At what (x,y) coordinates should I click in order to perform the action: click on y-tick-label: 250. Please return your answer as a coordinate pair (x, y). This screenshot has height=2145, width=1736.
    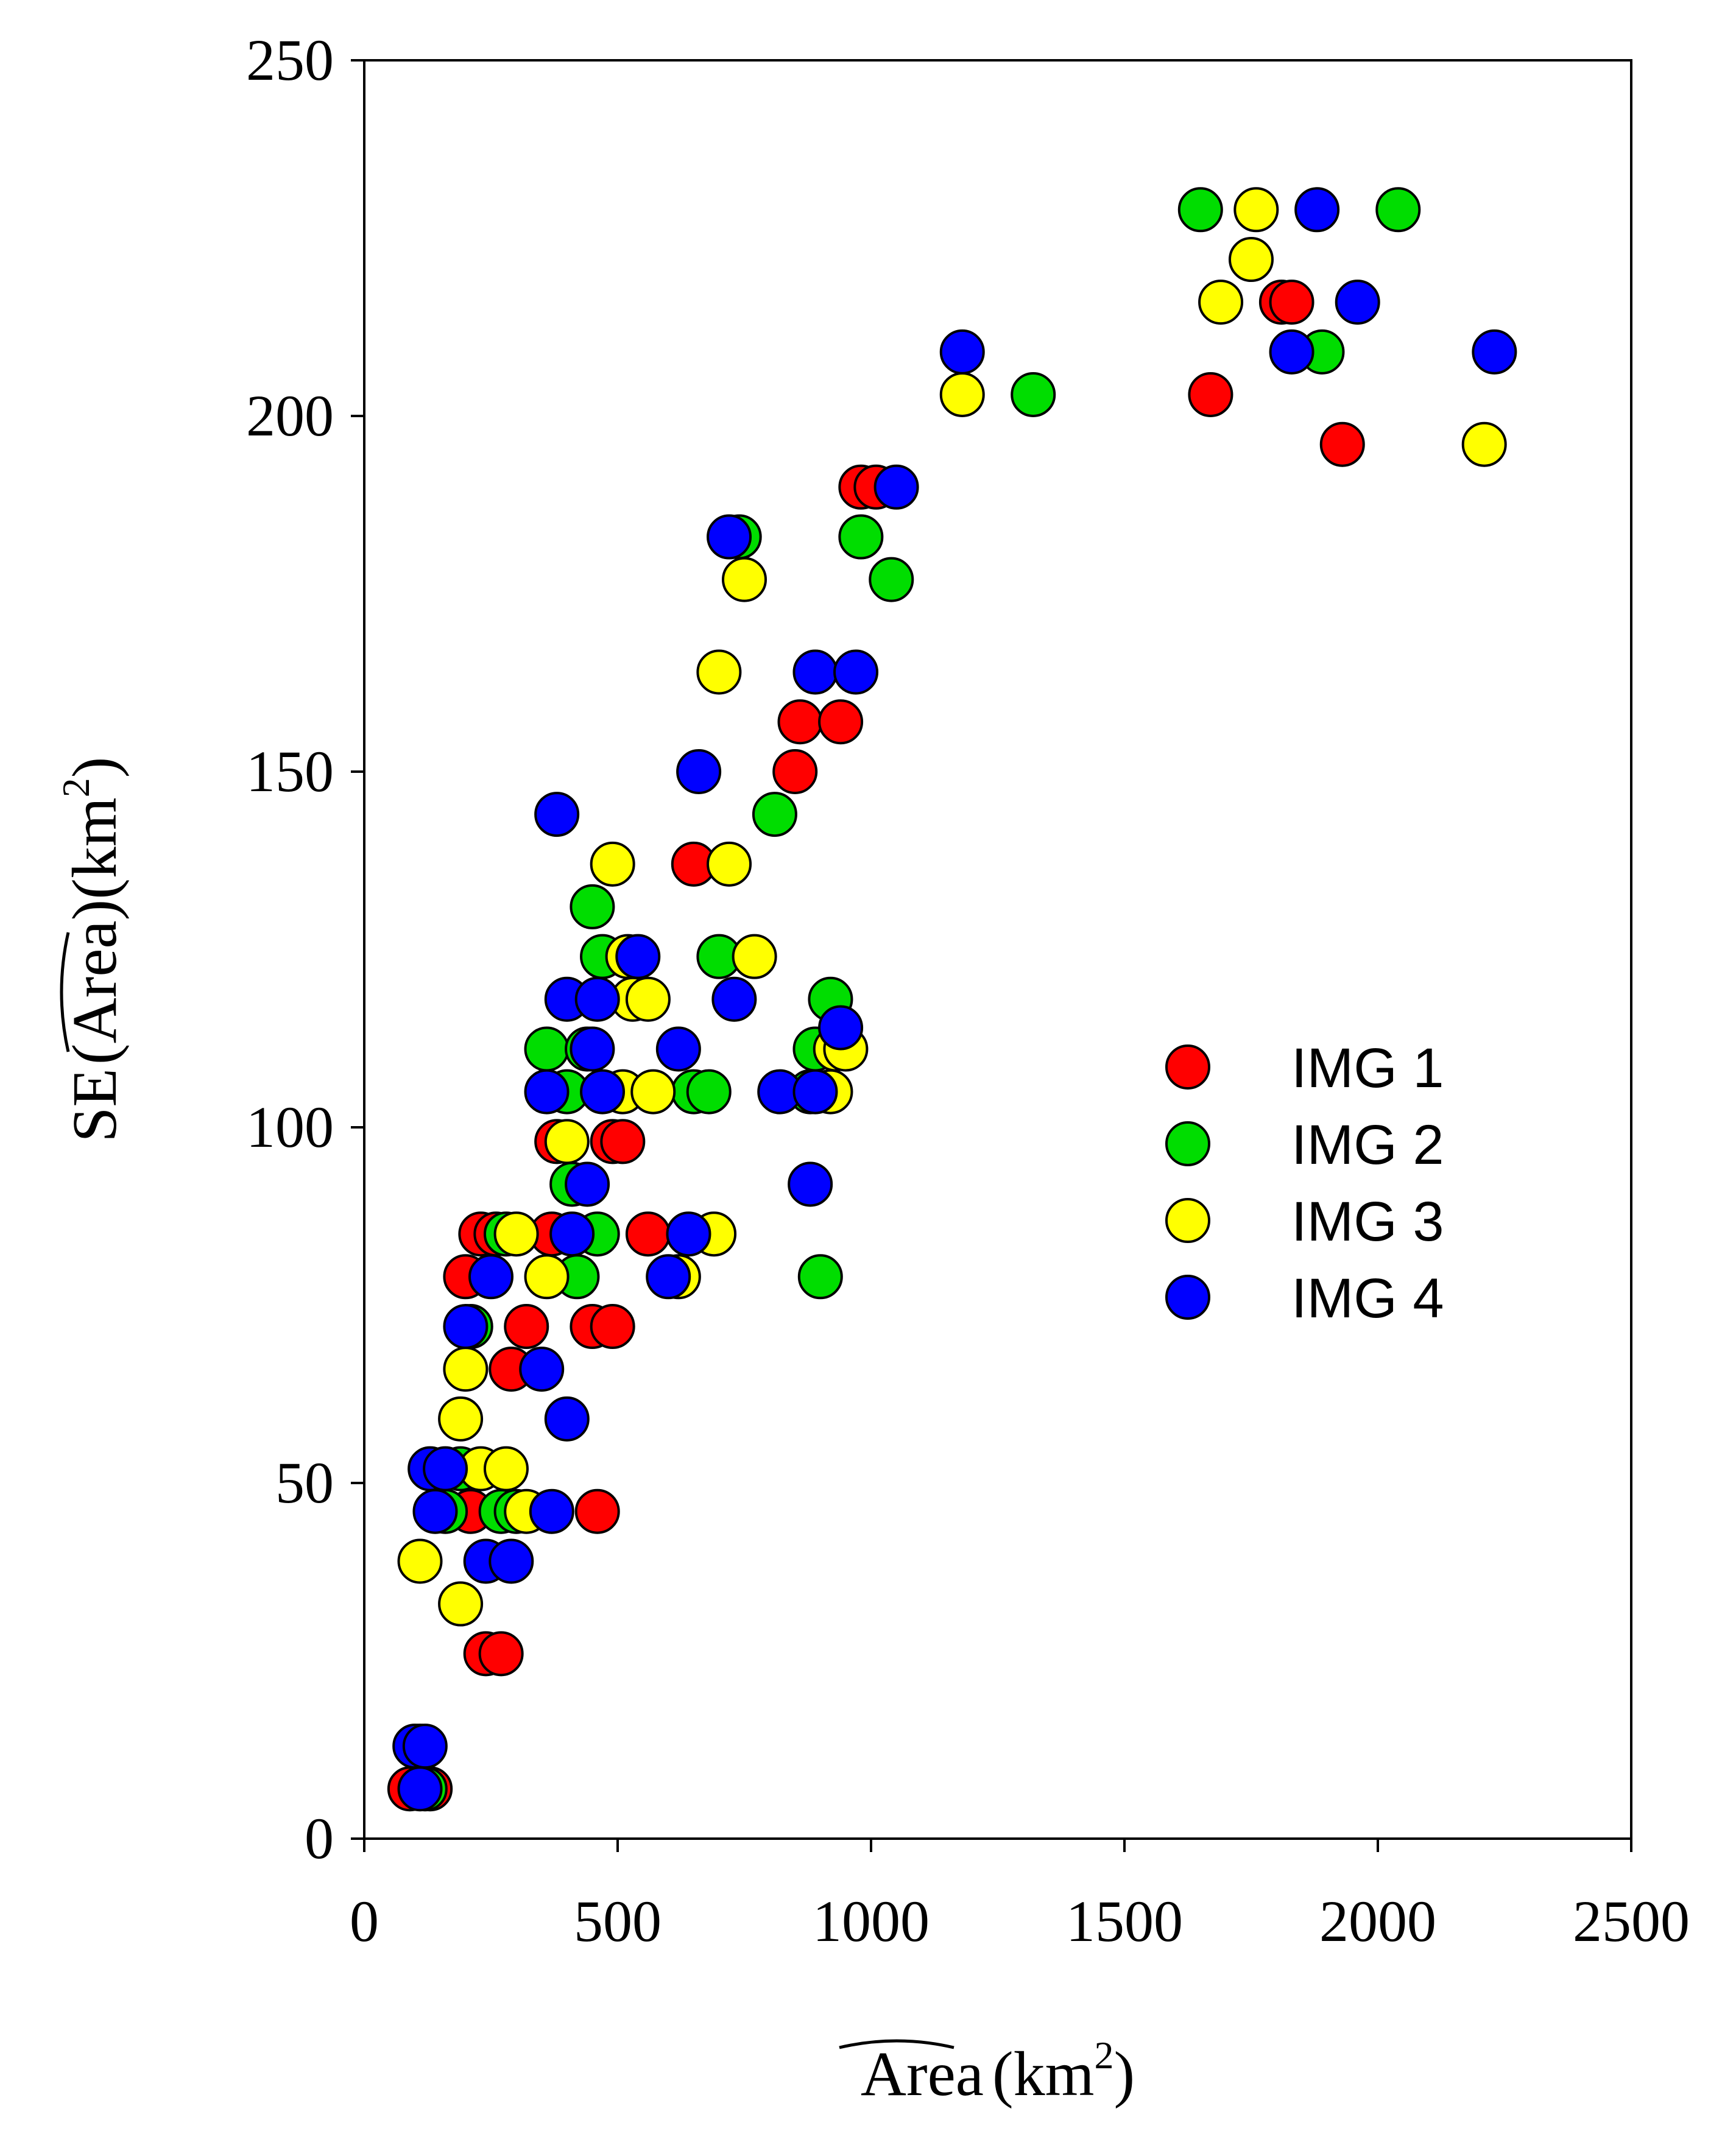
    Looking at the image, I should click on (290, 60).